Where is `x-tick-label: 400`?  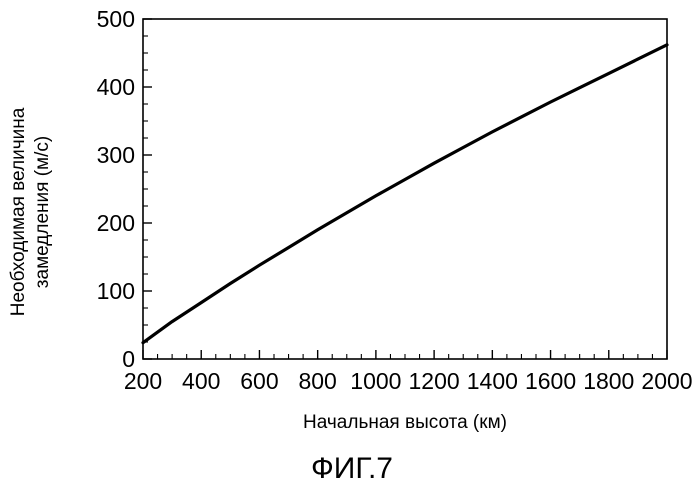
x-tick-label: 400 is located at coordinates (201, 381).